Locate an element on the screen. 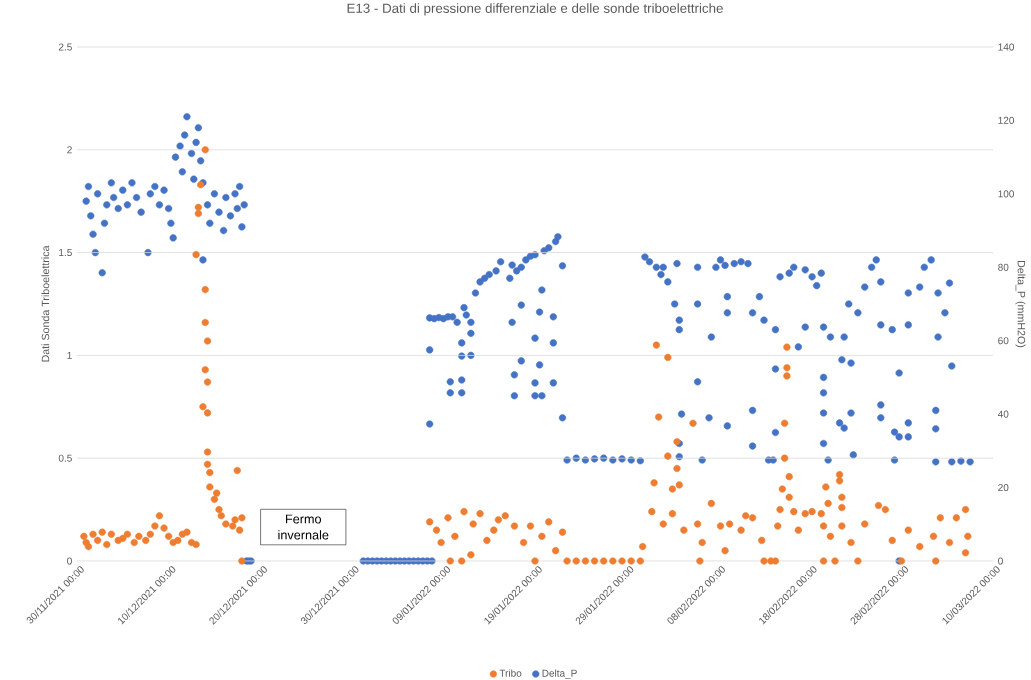 Image resolution: width=1031 pixels, height=680 pixels. y-tick-label: 0.5 is located at coordinates (65, 458).